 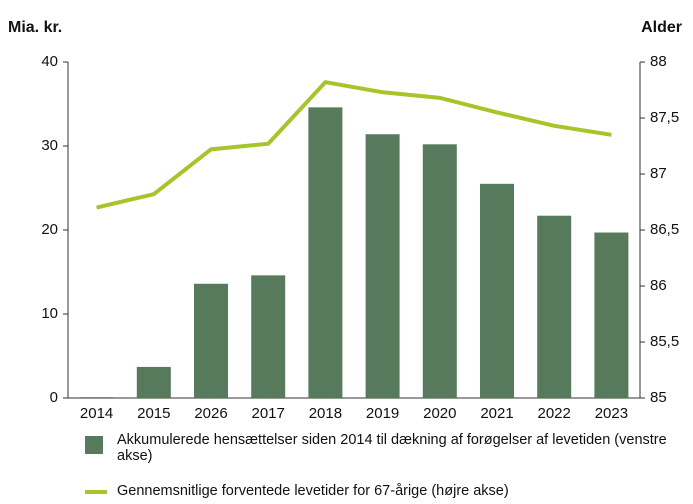 I want to click on y-tick-label: 30, so click(x=49, y=145).